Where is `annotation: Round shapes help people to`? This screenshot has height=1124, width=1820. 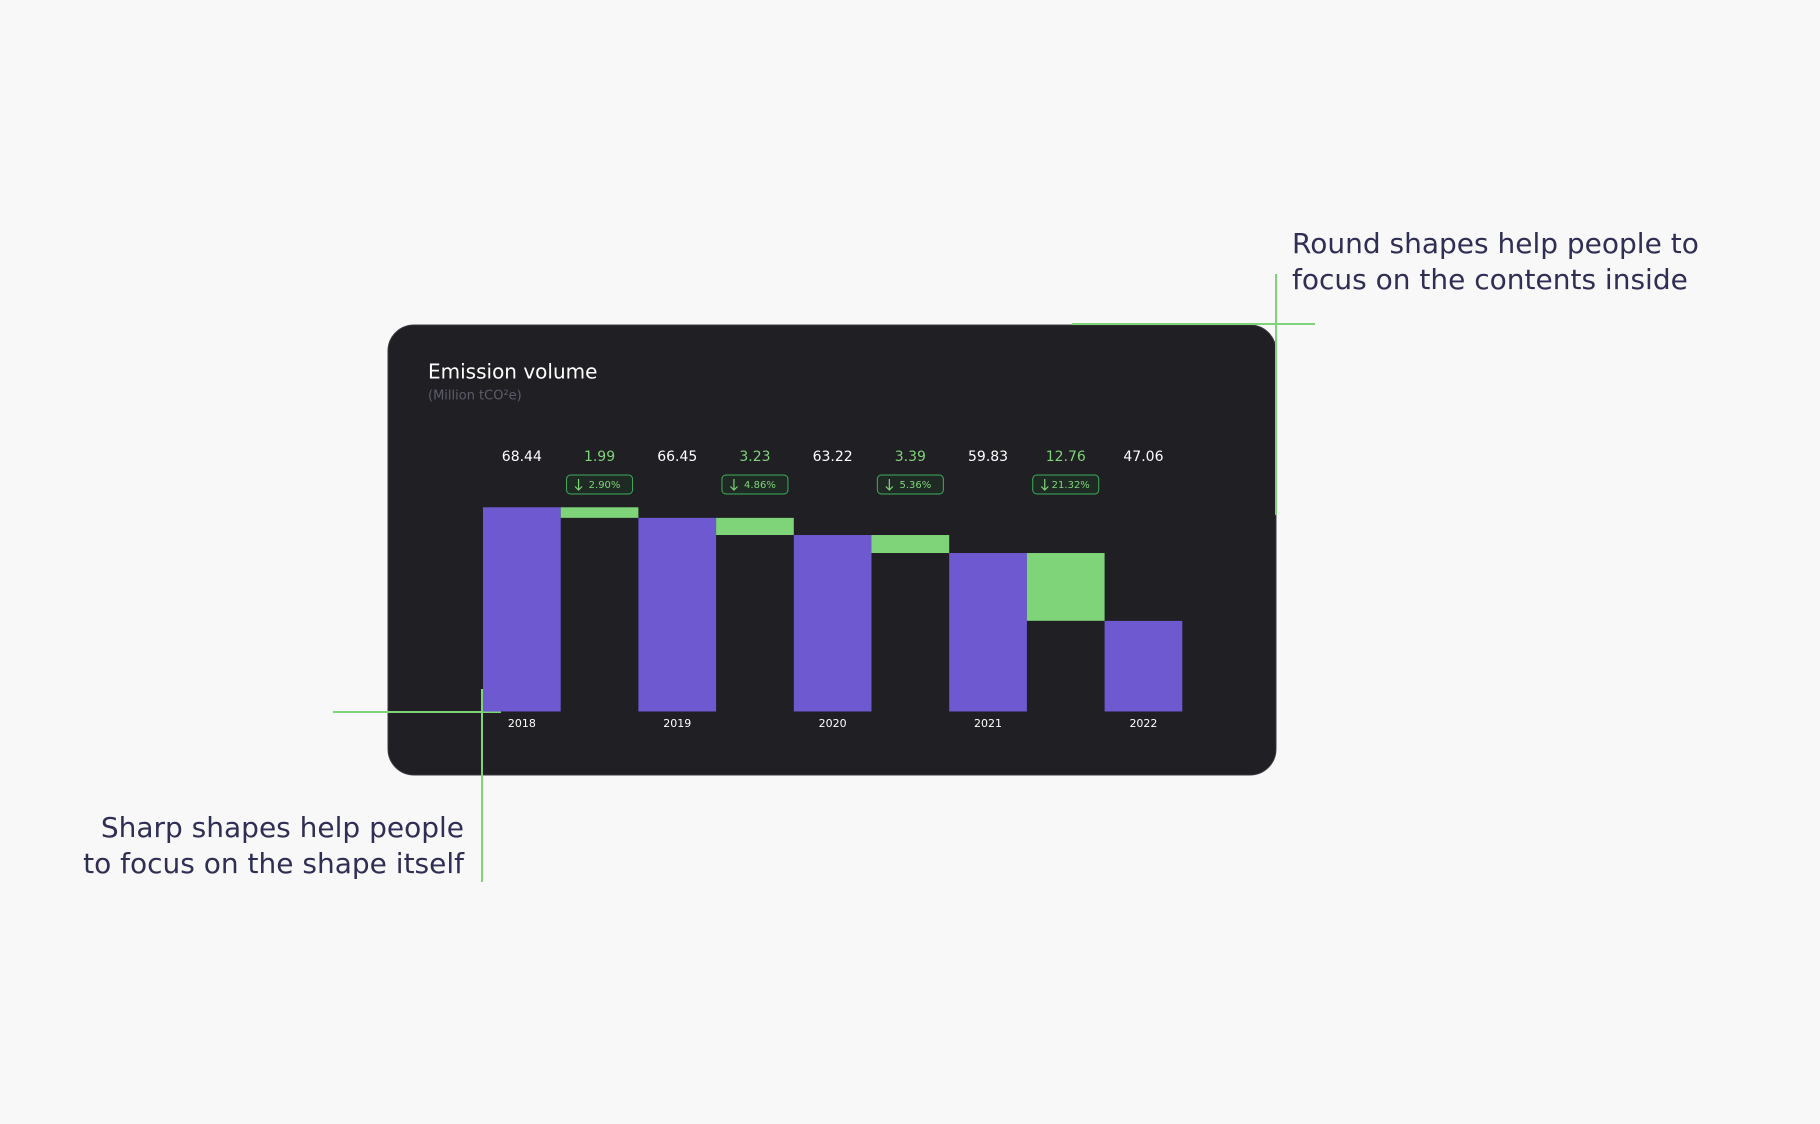
annotation: Round shapes help people to is located at coordinates (1495, 243).